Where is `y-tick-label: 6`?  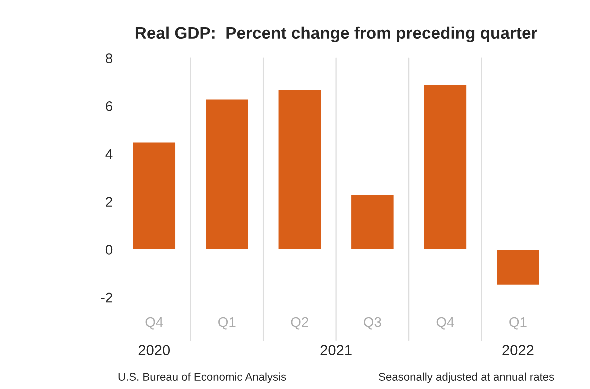
y-tick-label: 6 is located at coordinates (109, 107).